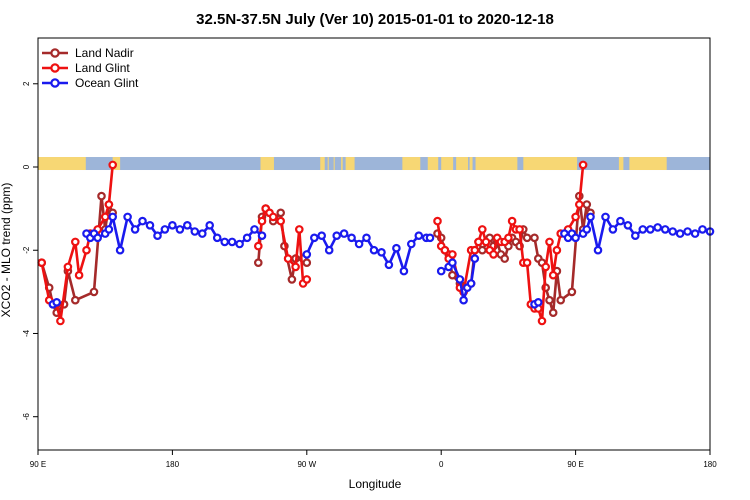  I want to click on y-tick-label: -4, so click(26, 333).